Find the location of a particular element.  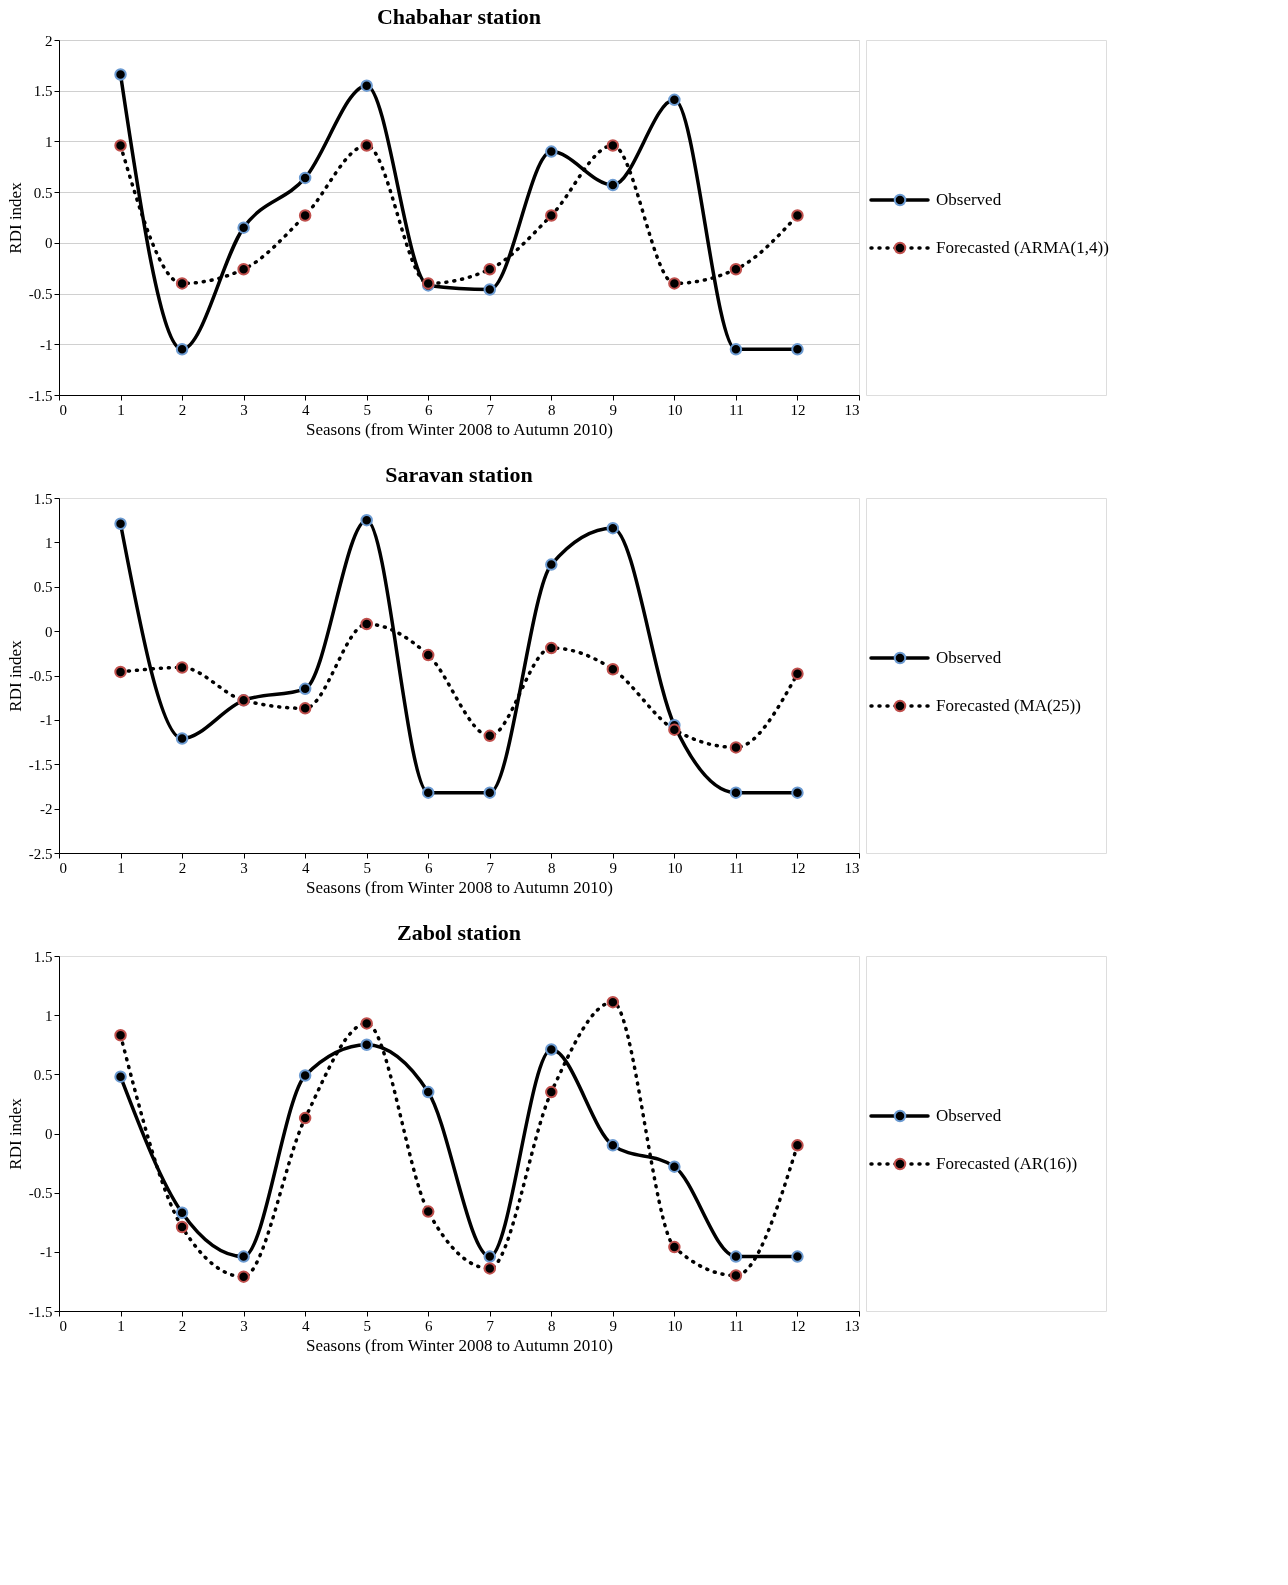

chart-title: Saravan station is located at coordinates (459, 474).